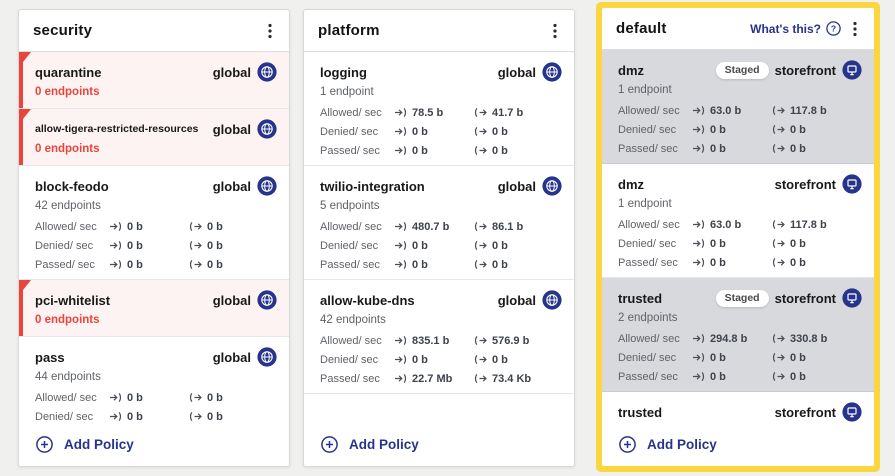 The image size is (895, 476). I want to click on stat-row-allowed: Allowed/ sec 294.8 b 330.8 b, so click(723, 338).